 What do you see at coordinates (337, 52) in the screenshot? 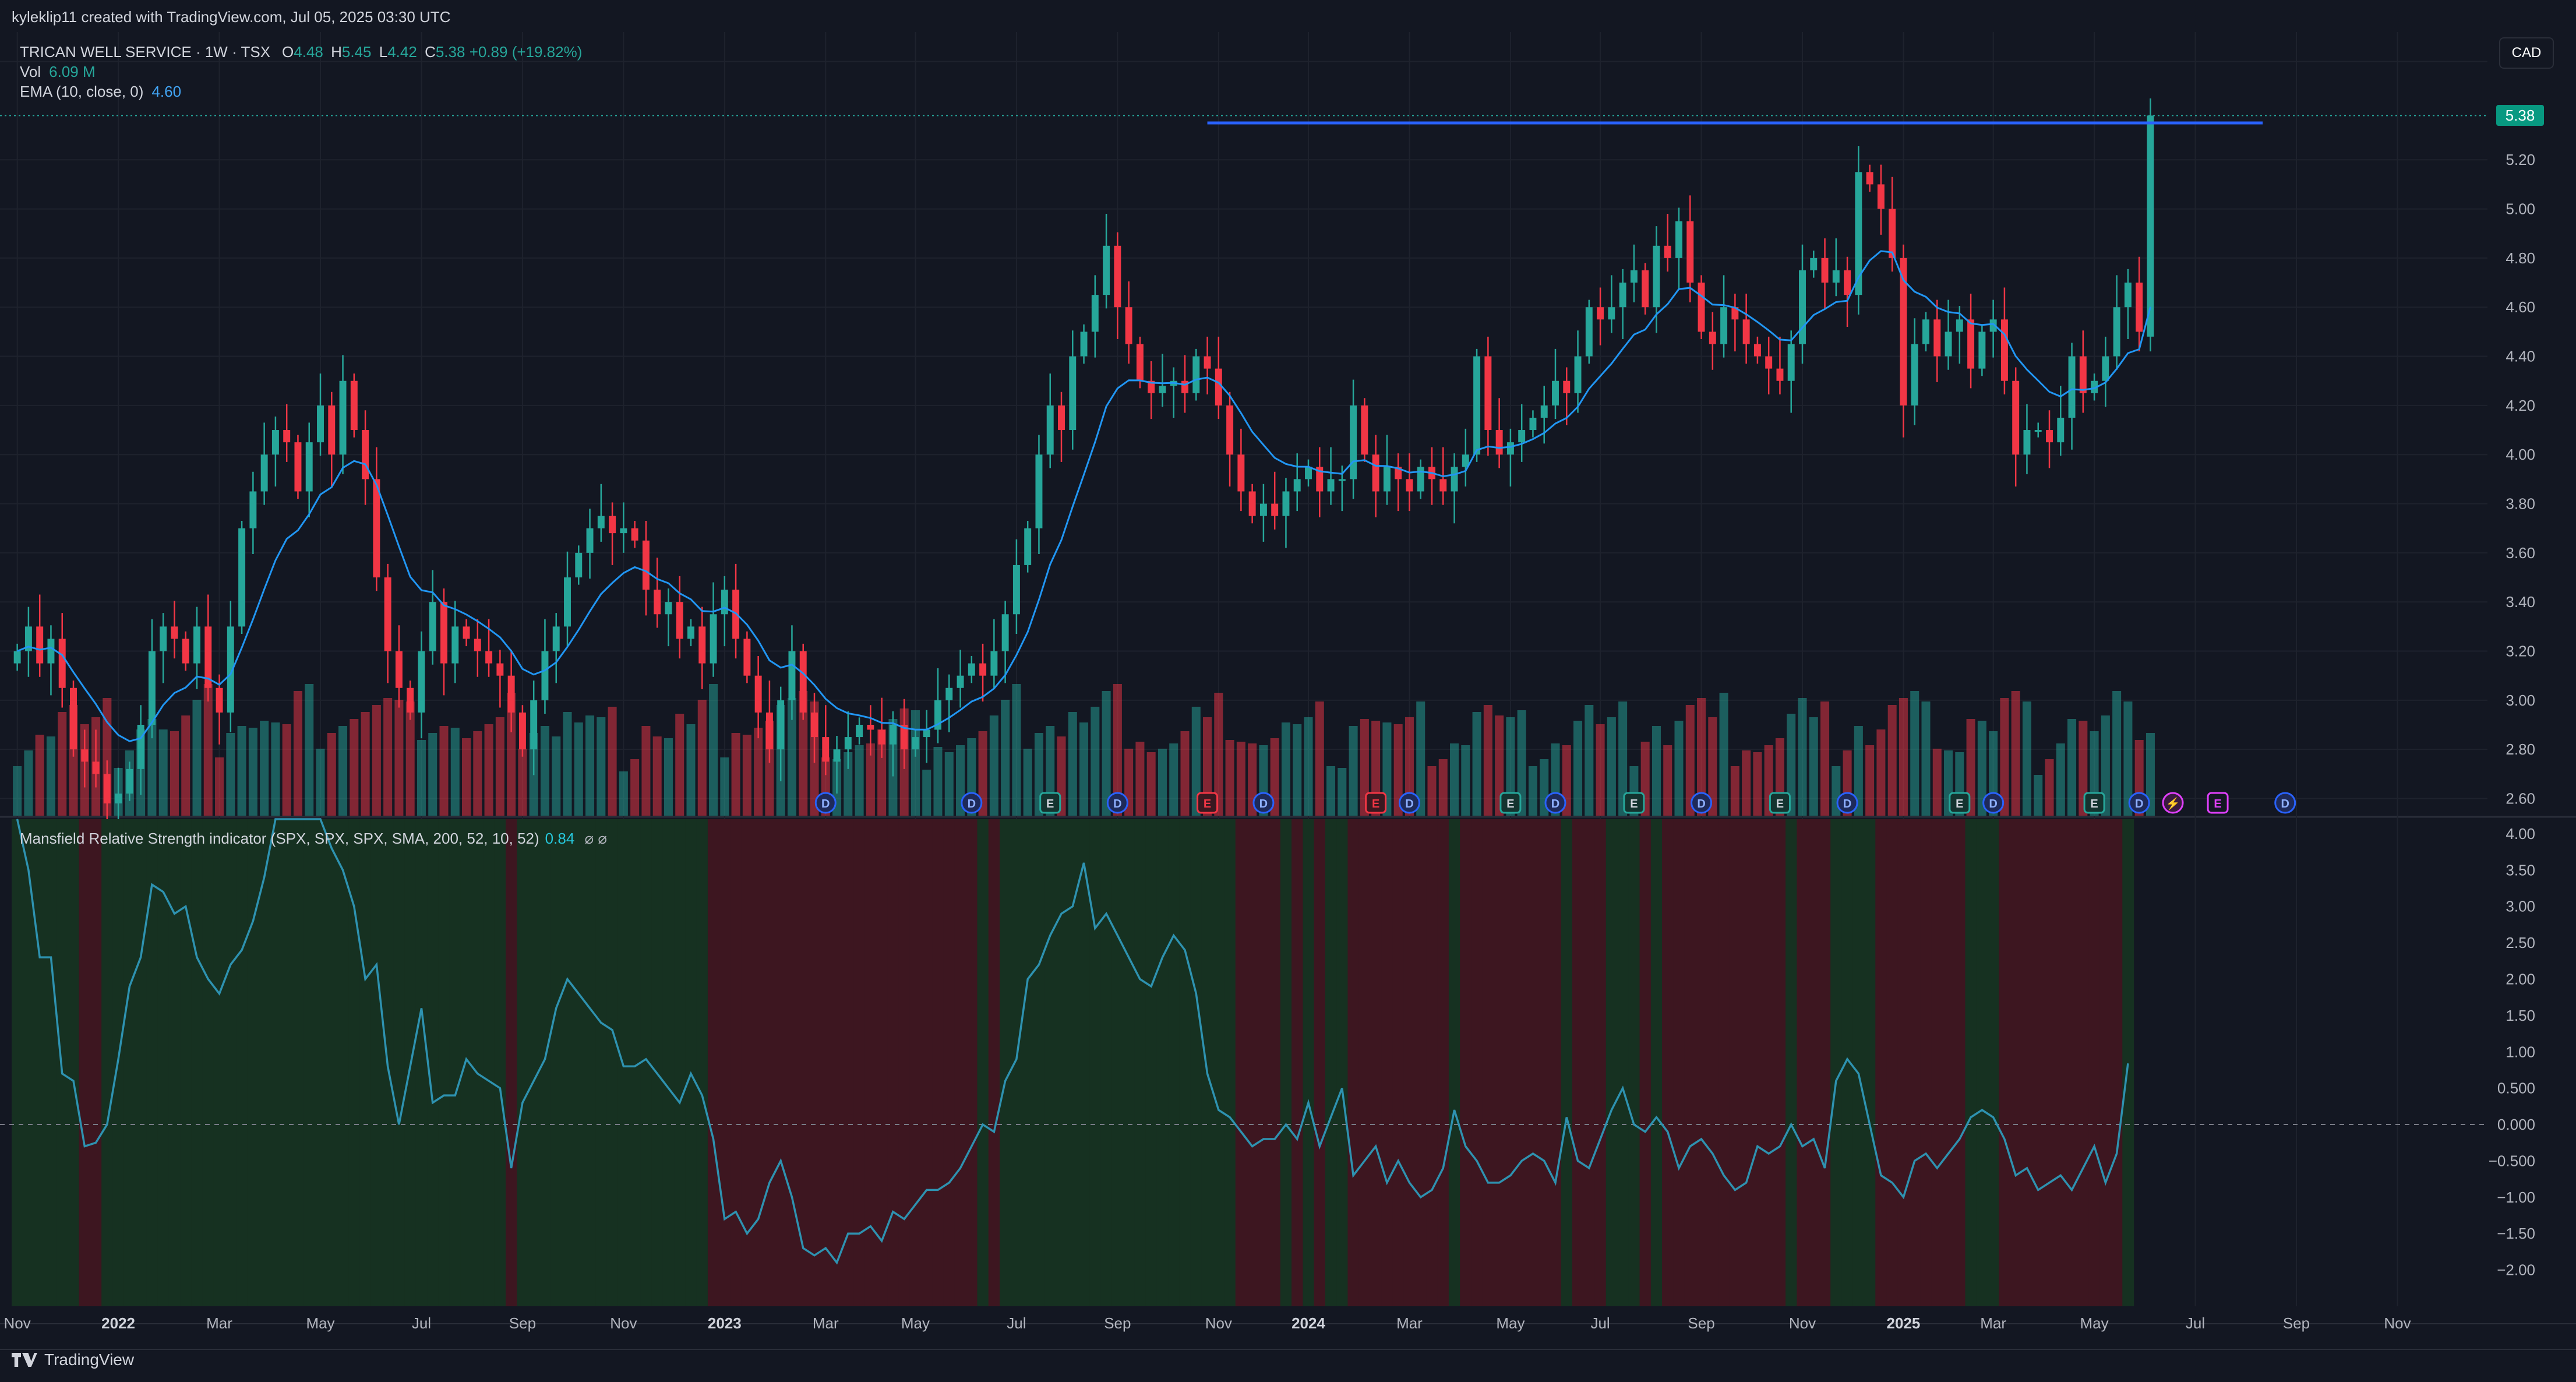
I see `high-label: H` at bounding box center [337, 52].